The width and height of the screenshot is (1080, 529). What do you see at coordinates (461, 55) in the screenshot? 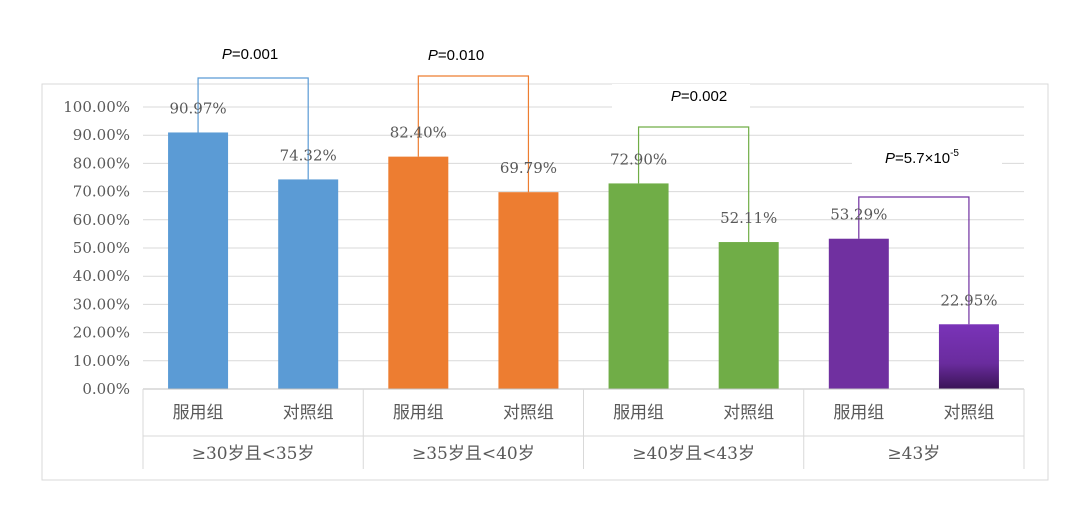
I see `p-value-number: =0.010` at bounding box center [461, 55].